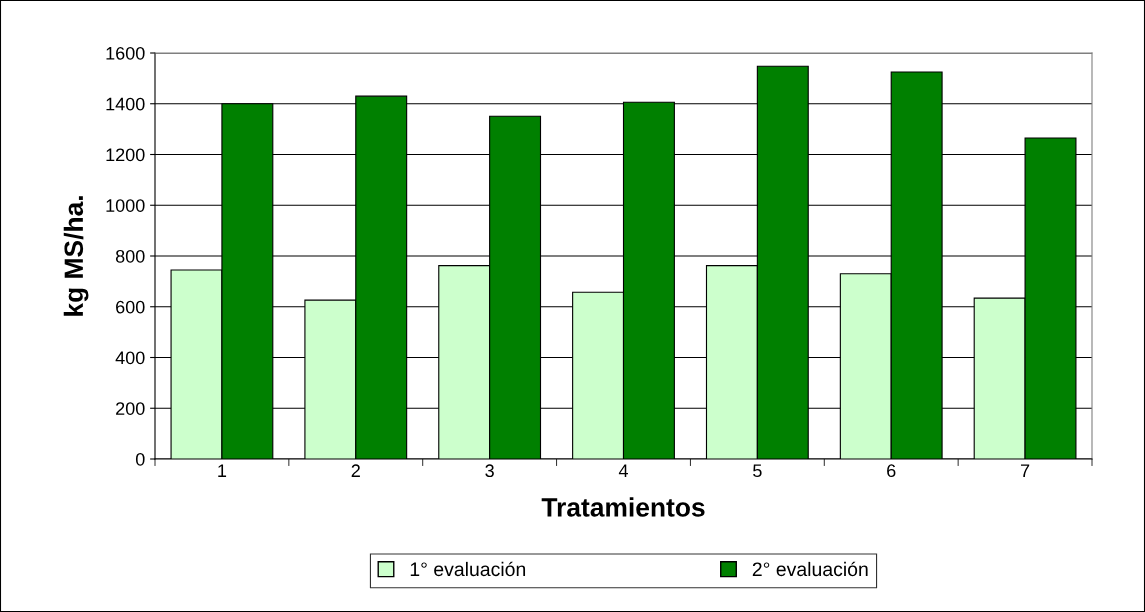  What do you see at coordinates (810, 569) in the screenshot?
I see `legend-label: 2° evaluación` at bounding box center [810, 569].